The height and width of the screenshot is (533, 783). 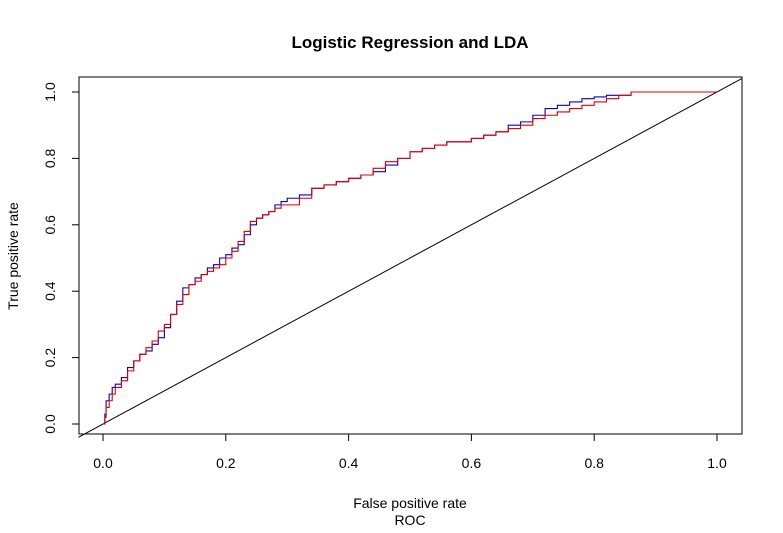 I want to click on x-tick-label: 0.2, so click(x=226, y=463).